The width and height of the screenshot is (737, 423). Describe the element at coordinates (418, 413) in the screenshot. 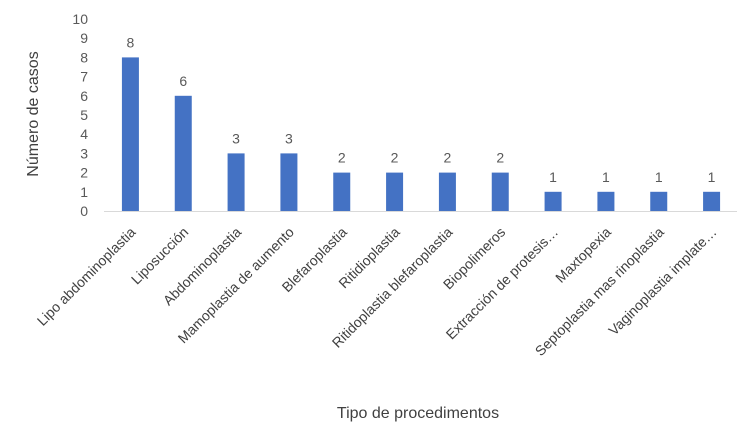

I see `x-axis-title: Tipo de procedimentos` at that location.